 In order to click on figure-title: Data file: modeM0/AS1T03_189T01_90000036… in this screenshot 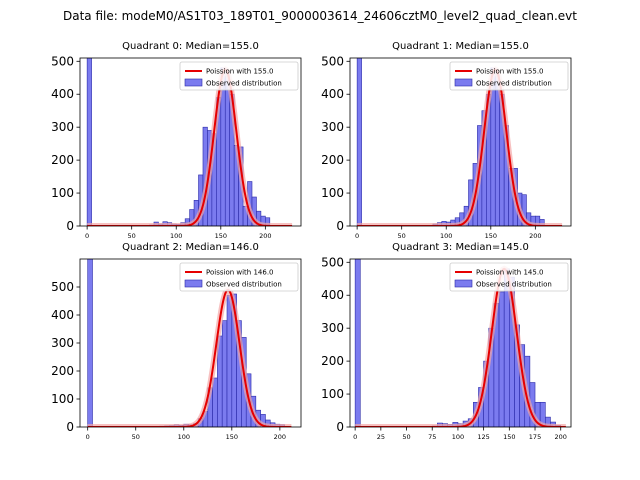, I will do `click(320, 16)`.